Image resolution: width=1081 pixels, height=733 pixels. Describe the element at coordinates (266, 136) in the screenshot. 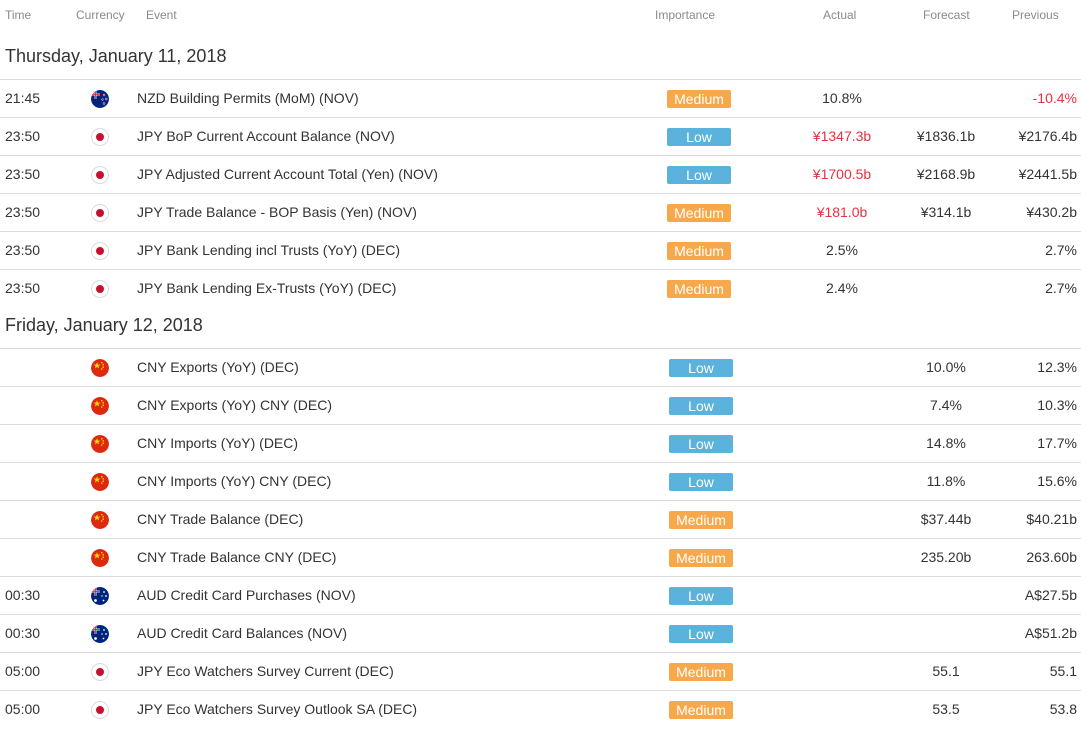

I see `event-name: JPY BoP Current Account Balance (NOV)` at that location.